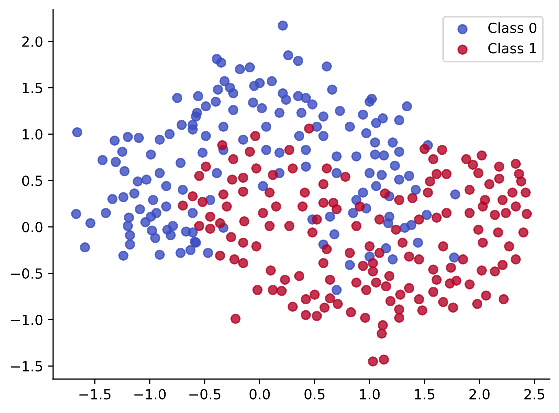 This screenshot has width=559, height=413. I want to click on y-tick-label: 1.5, so click(32, 88).